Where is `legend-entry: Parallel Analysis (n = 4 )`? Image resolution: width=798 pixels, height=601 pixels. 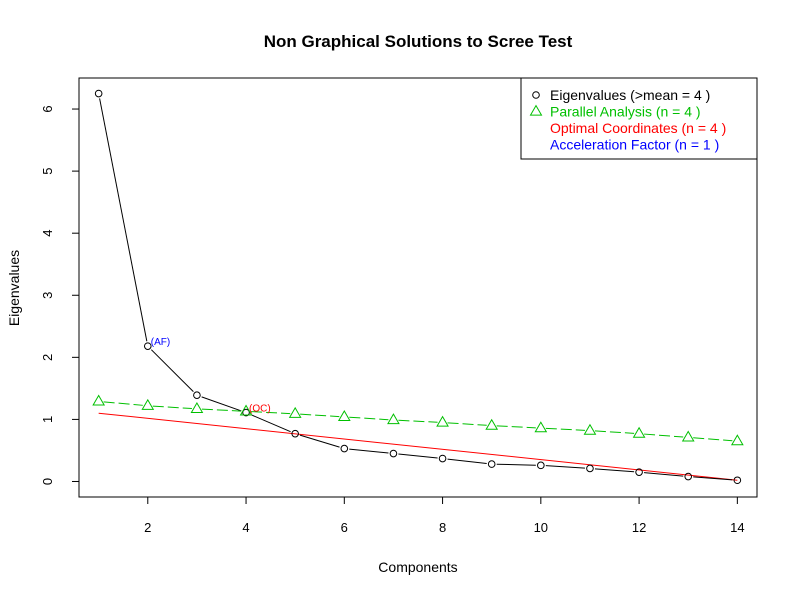
legend-entry: Parallel Analysis (n = 4 ) is located at coordinates (625, 112).